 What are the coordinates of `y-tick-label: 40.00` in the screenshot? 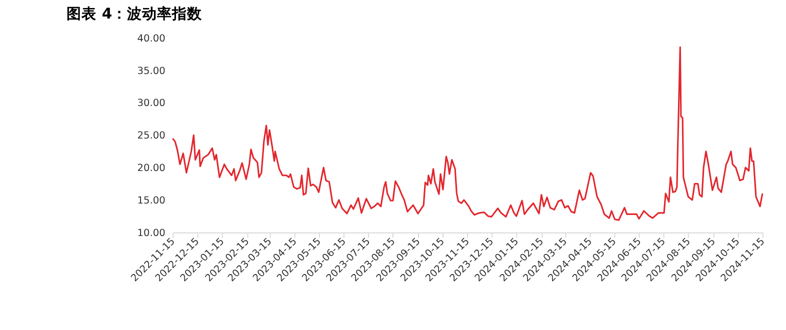 It's located at (151, 38).